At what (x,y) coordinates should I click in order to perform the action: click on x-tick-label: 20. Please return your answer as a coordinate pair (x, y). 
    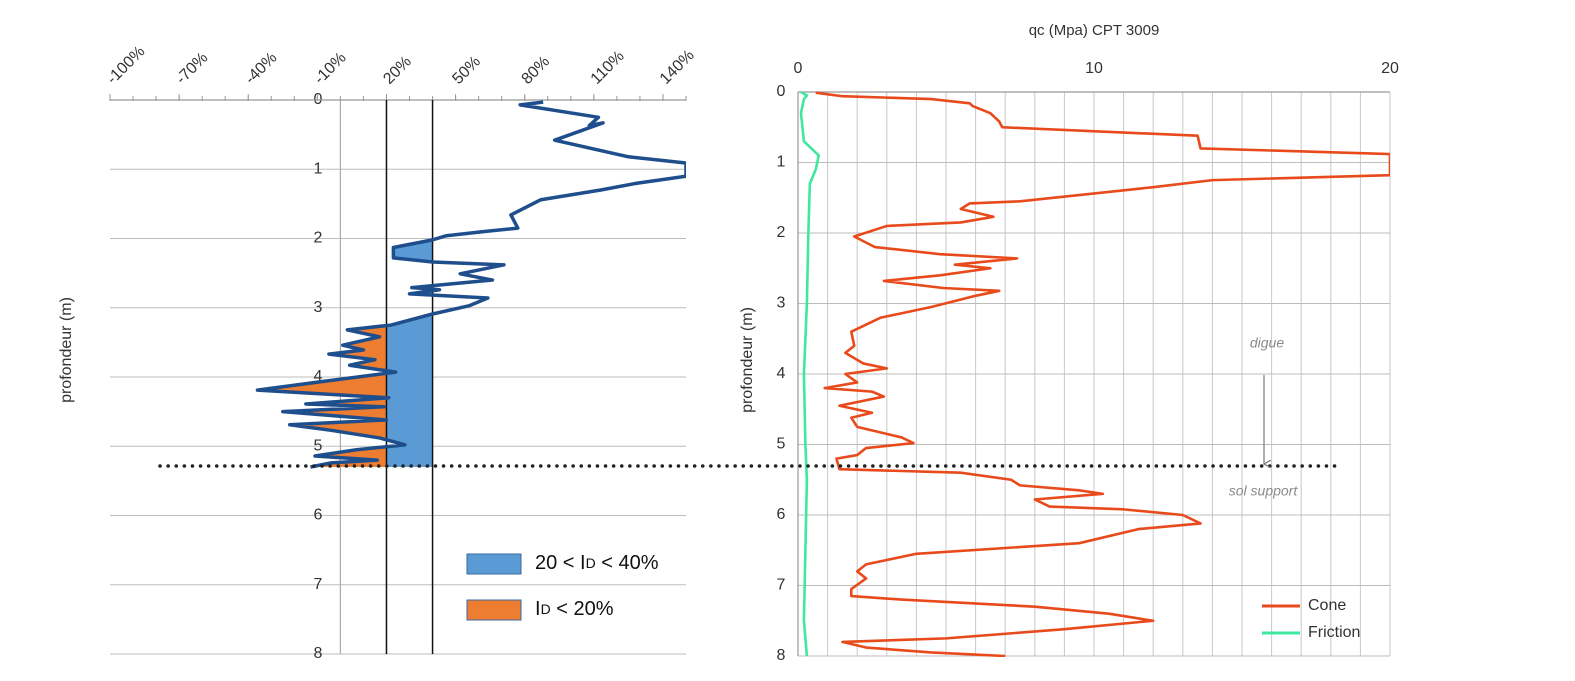
    Looking at the image, I should click on (1390, 68).